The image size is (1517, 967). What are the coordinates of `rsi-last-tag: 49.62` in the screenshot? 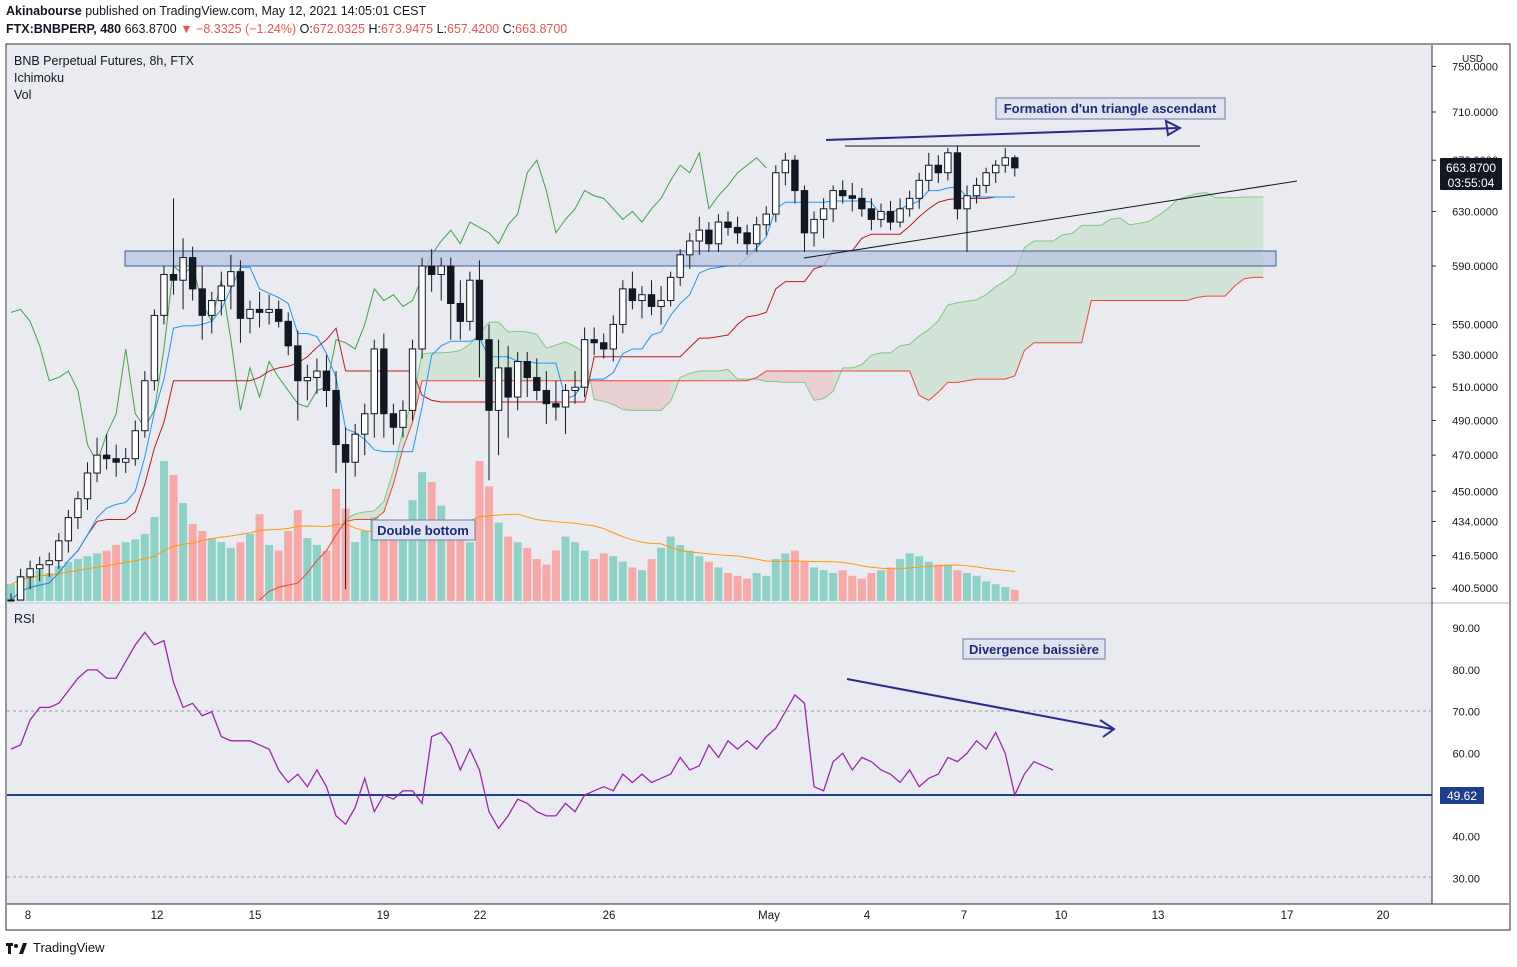 It's located at (1462, 795).